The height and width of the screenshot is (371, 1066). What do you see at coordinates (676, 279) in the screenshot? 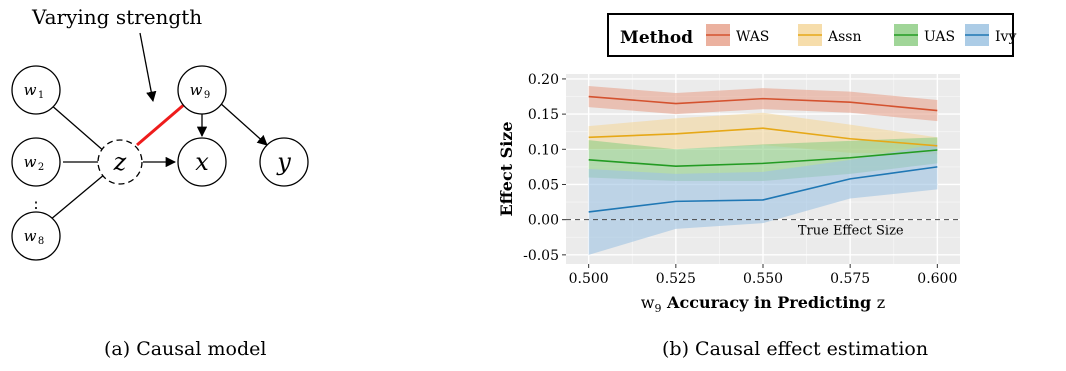
I see `x-tick-label: 0.525` at bounding box center [676, 279].